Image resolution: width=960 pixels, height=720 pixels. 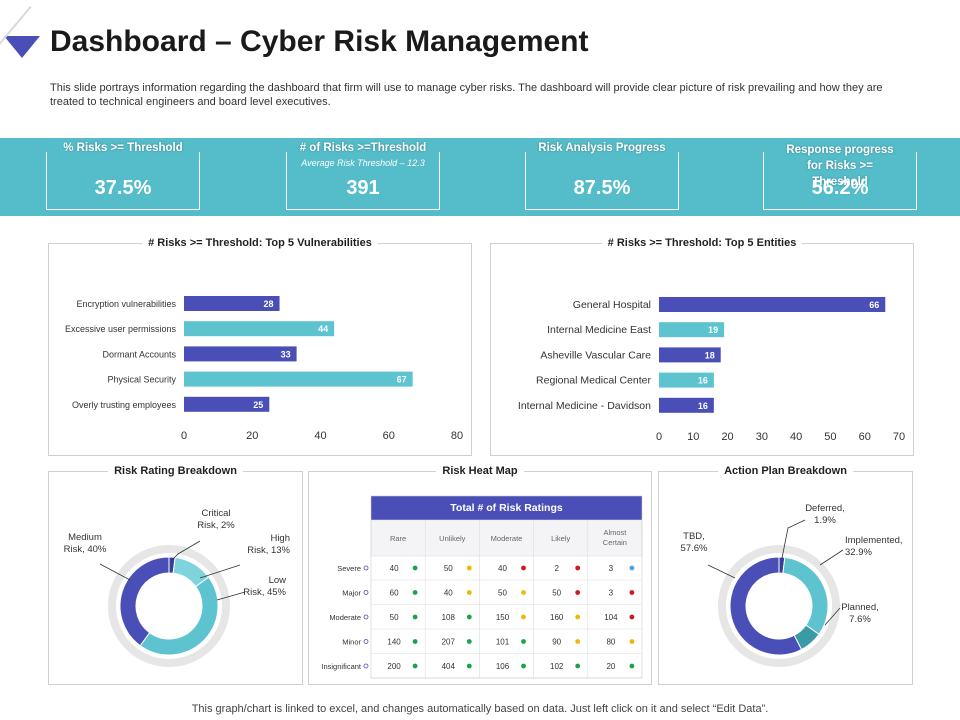 What do you see at coordinates (874, 540) in the screenshot?
I see `slice-label: Implemented,` at bounding box center [874, 540].